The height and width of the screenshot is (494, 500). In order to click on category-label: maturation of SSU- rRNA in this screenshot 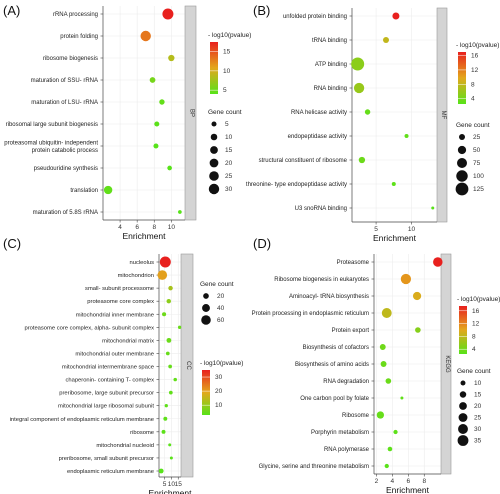, I will do `click(64, 81)`.